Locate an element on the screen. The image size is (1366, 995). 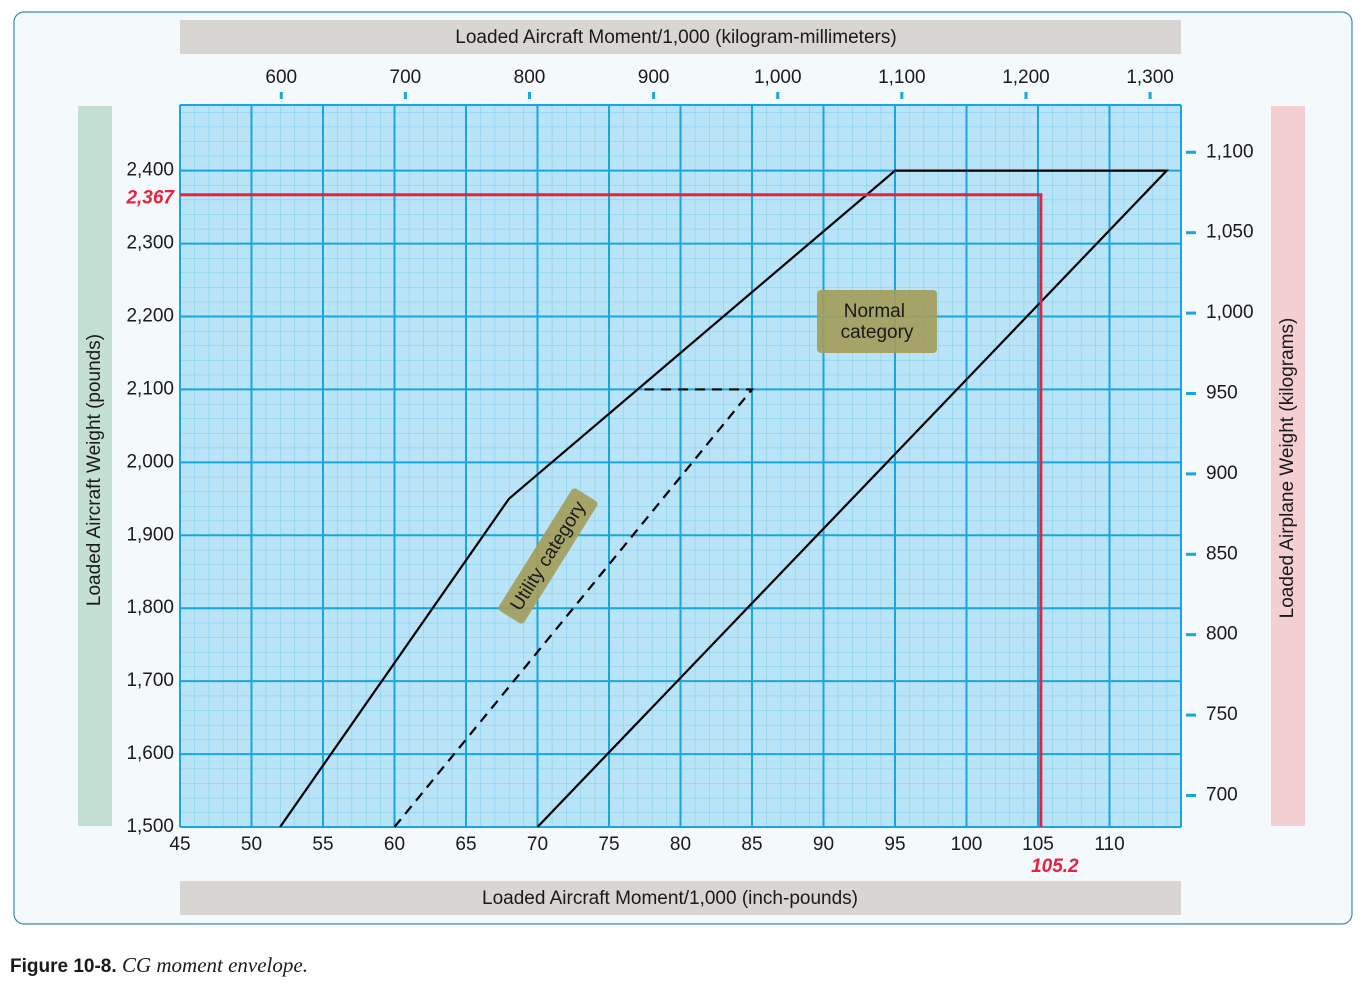
ylabel-bar is located at coordinates (95, 466).